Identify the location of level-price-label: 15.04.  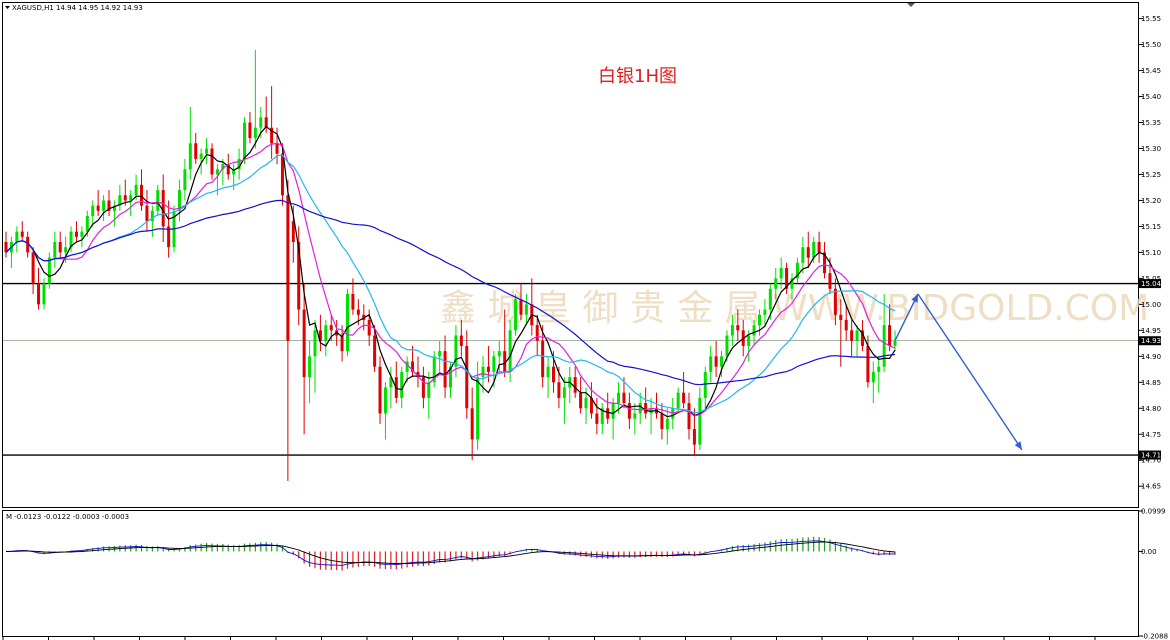
(1151, 284).